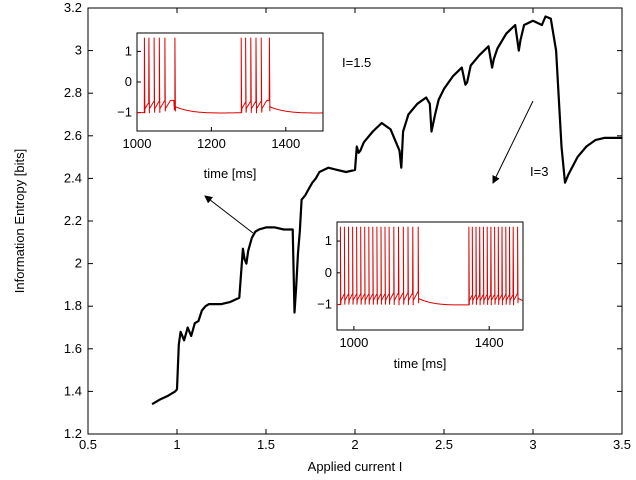 This screenshot has height=480, width=636. What do you see at coordinates (532, 444) in the screenshot?
I see `x-tick-label: 3` at bounding box center [532, 444].